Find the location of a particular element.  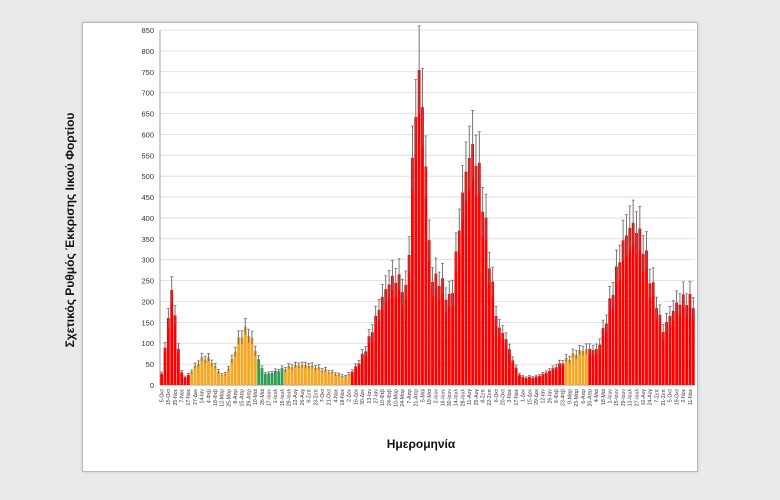

x-tick-label: 10-Μαρ is located at coordinates (397, 398).